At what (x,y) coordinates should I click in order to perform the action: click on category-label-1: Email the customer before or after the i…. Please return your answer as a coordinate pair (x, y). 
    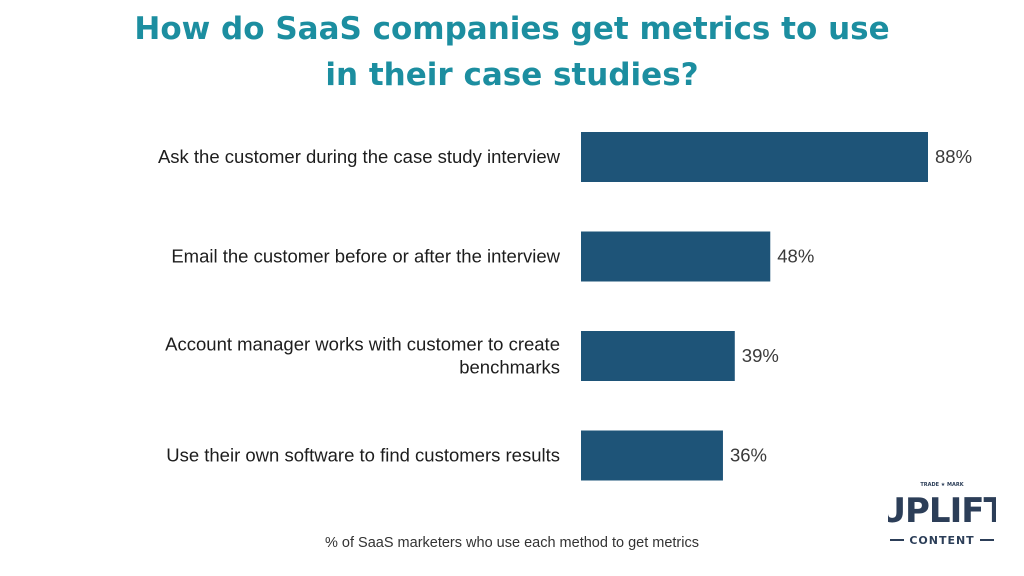
    Looking at the image, I should click on (365, 256).